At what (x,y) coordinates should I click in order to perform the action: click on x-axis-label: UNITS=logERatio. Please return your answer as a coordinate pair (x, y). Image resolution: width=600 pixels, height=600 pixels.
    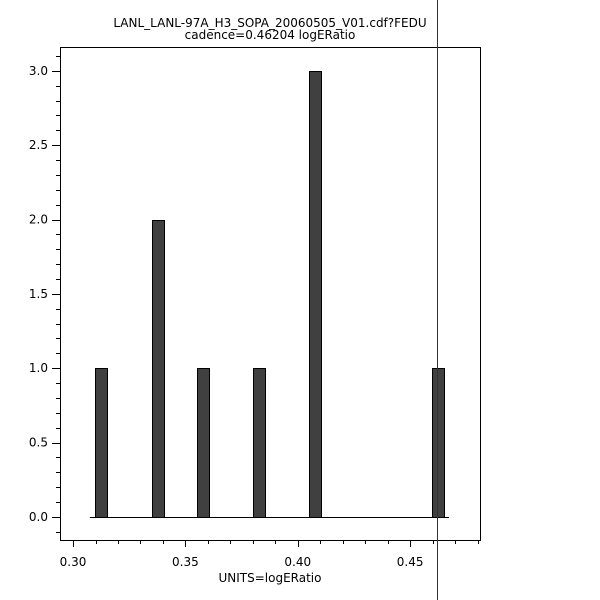
    Looking at the image, I should click on (270, 578).